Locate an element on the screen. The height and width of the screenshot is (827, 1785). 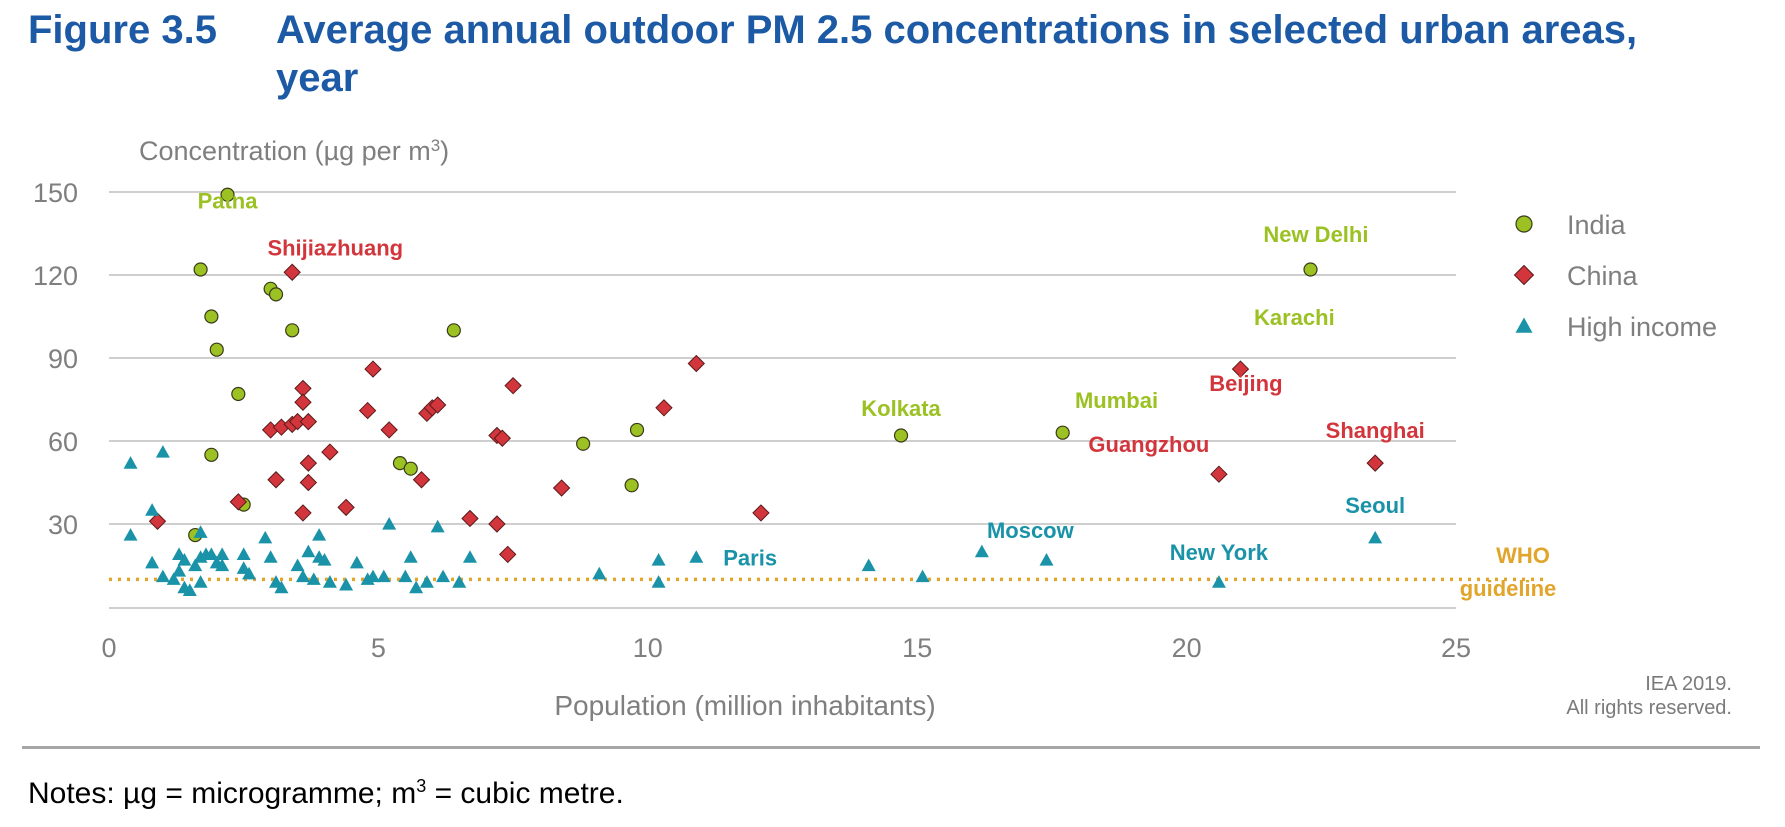
annotation-shanghai: Shanghai is located at coordinates (1375, 430).